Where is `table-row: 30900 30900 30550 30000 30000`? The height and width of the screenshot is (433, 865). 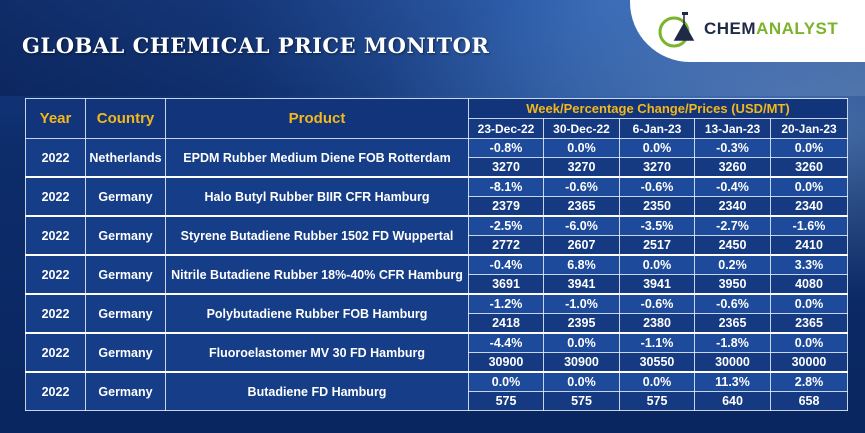 table-row: 30900 30900 30550 30000 30000 is located at coordinates (437, 362).